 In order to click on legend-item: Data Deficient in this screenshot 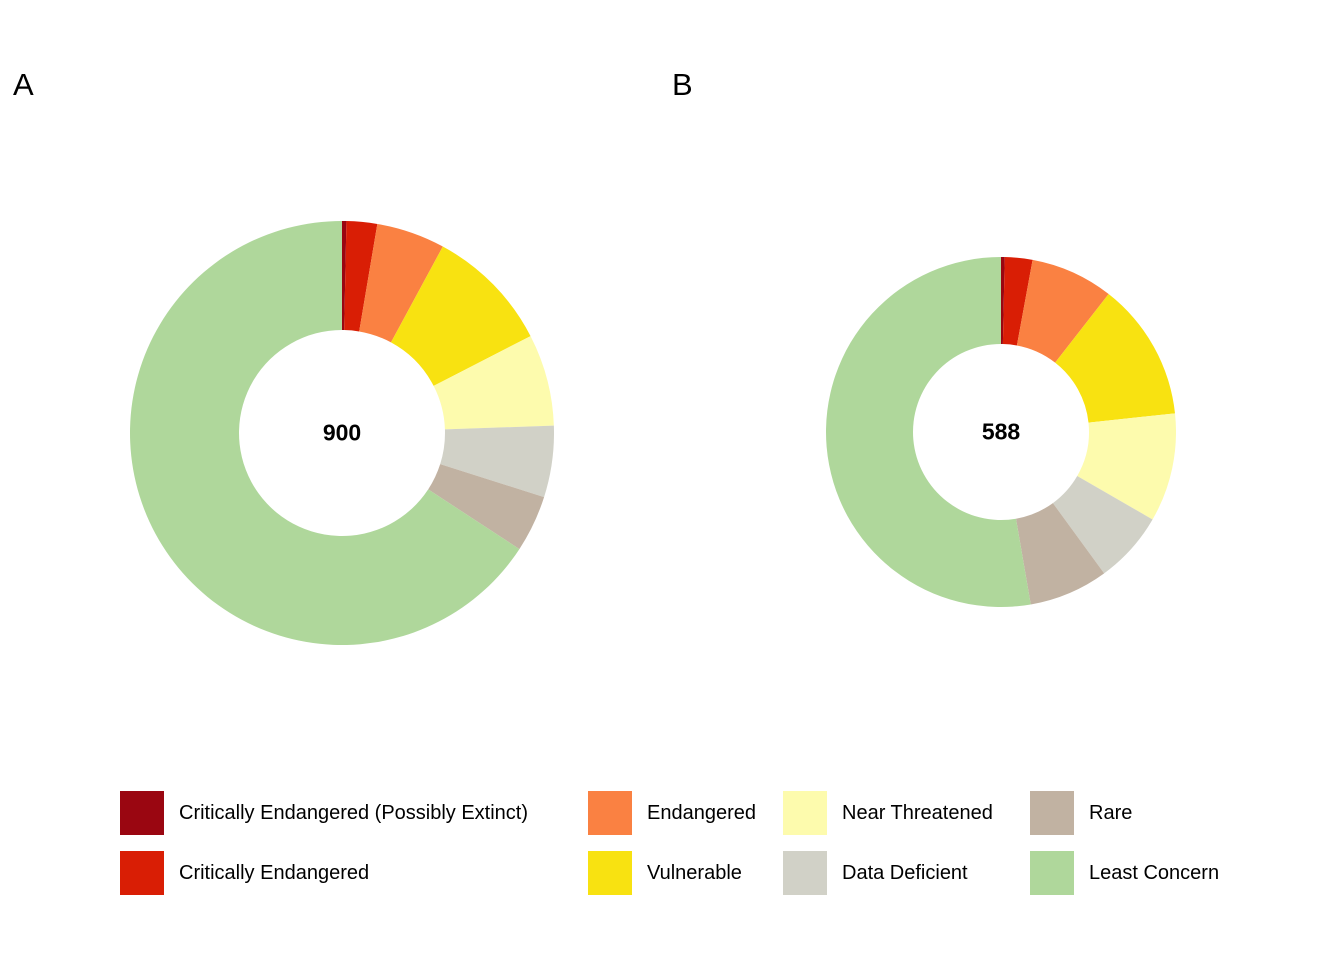, I will do `click(906, 873)`.